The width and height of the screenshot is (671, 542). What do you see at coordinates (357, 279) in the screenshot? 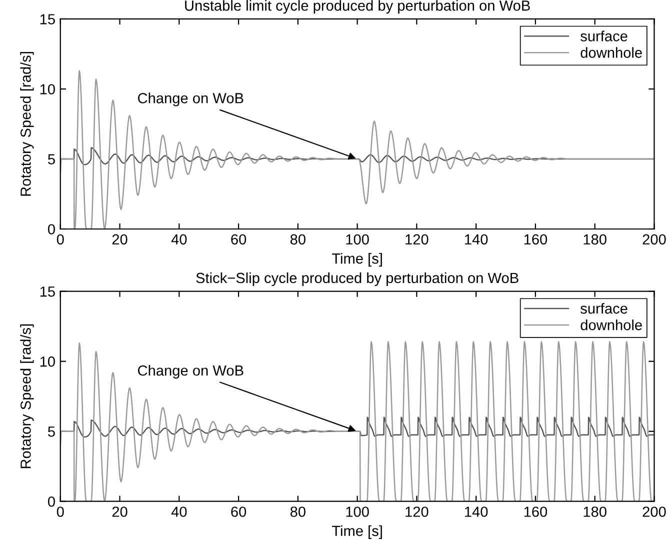
I see `chart-title: Stick−Slip cycle produced by perturbation on WoB` at bounding box center [357, 279].